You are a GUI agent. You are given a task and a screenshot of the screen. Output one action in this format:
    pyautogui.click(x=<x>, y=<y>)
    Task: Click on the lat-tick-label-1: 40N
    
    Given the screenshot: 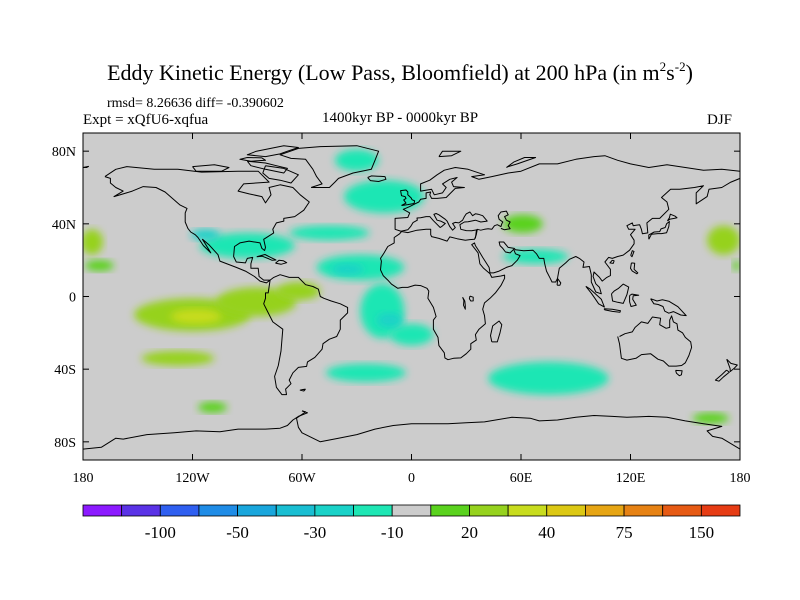 What is the action you would take?
    pyautogui.click(x=64, y=225)
    